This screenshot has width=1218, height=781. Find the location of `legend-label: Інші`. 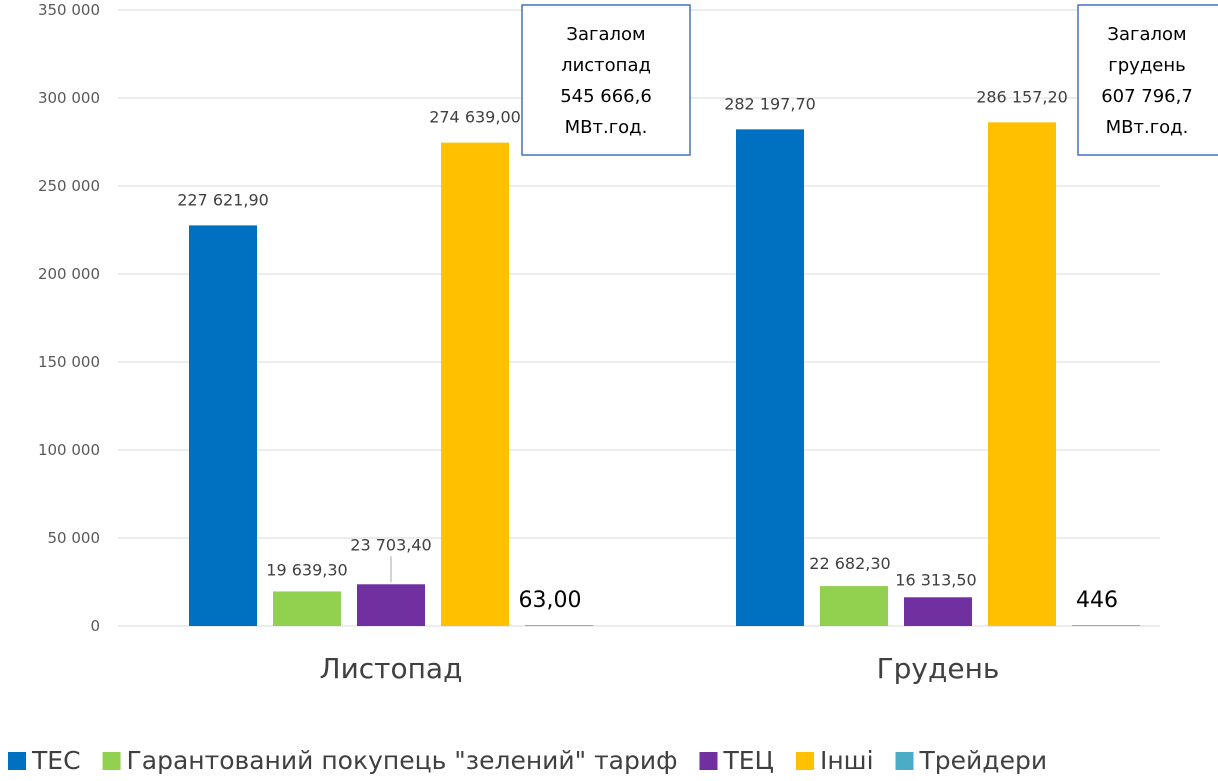

legend-label: Інші is located at coordinates (847, 760).